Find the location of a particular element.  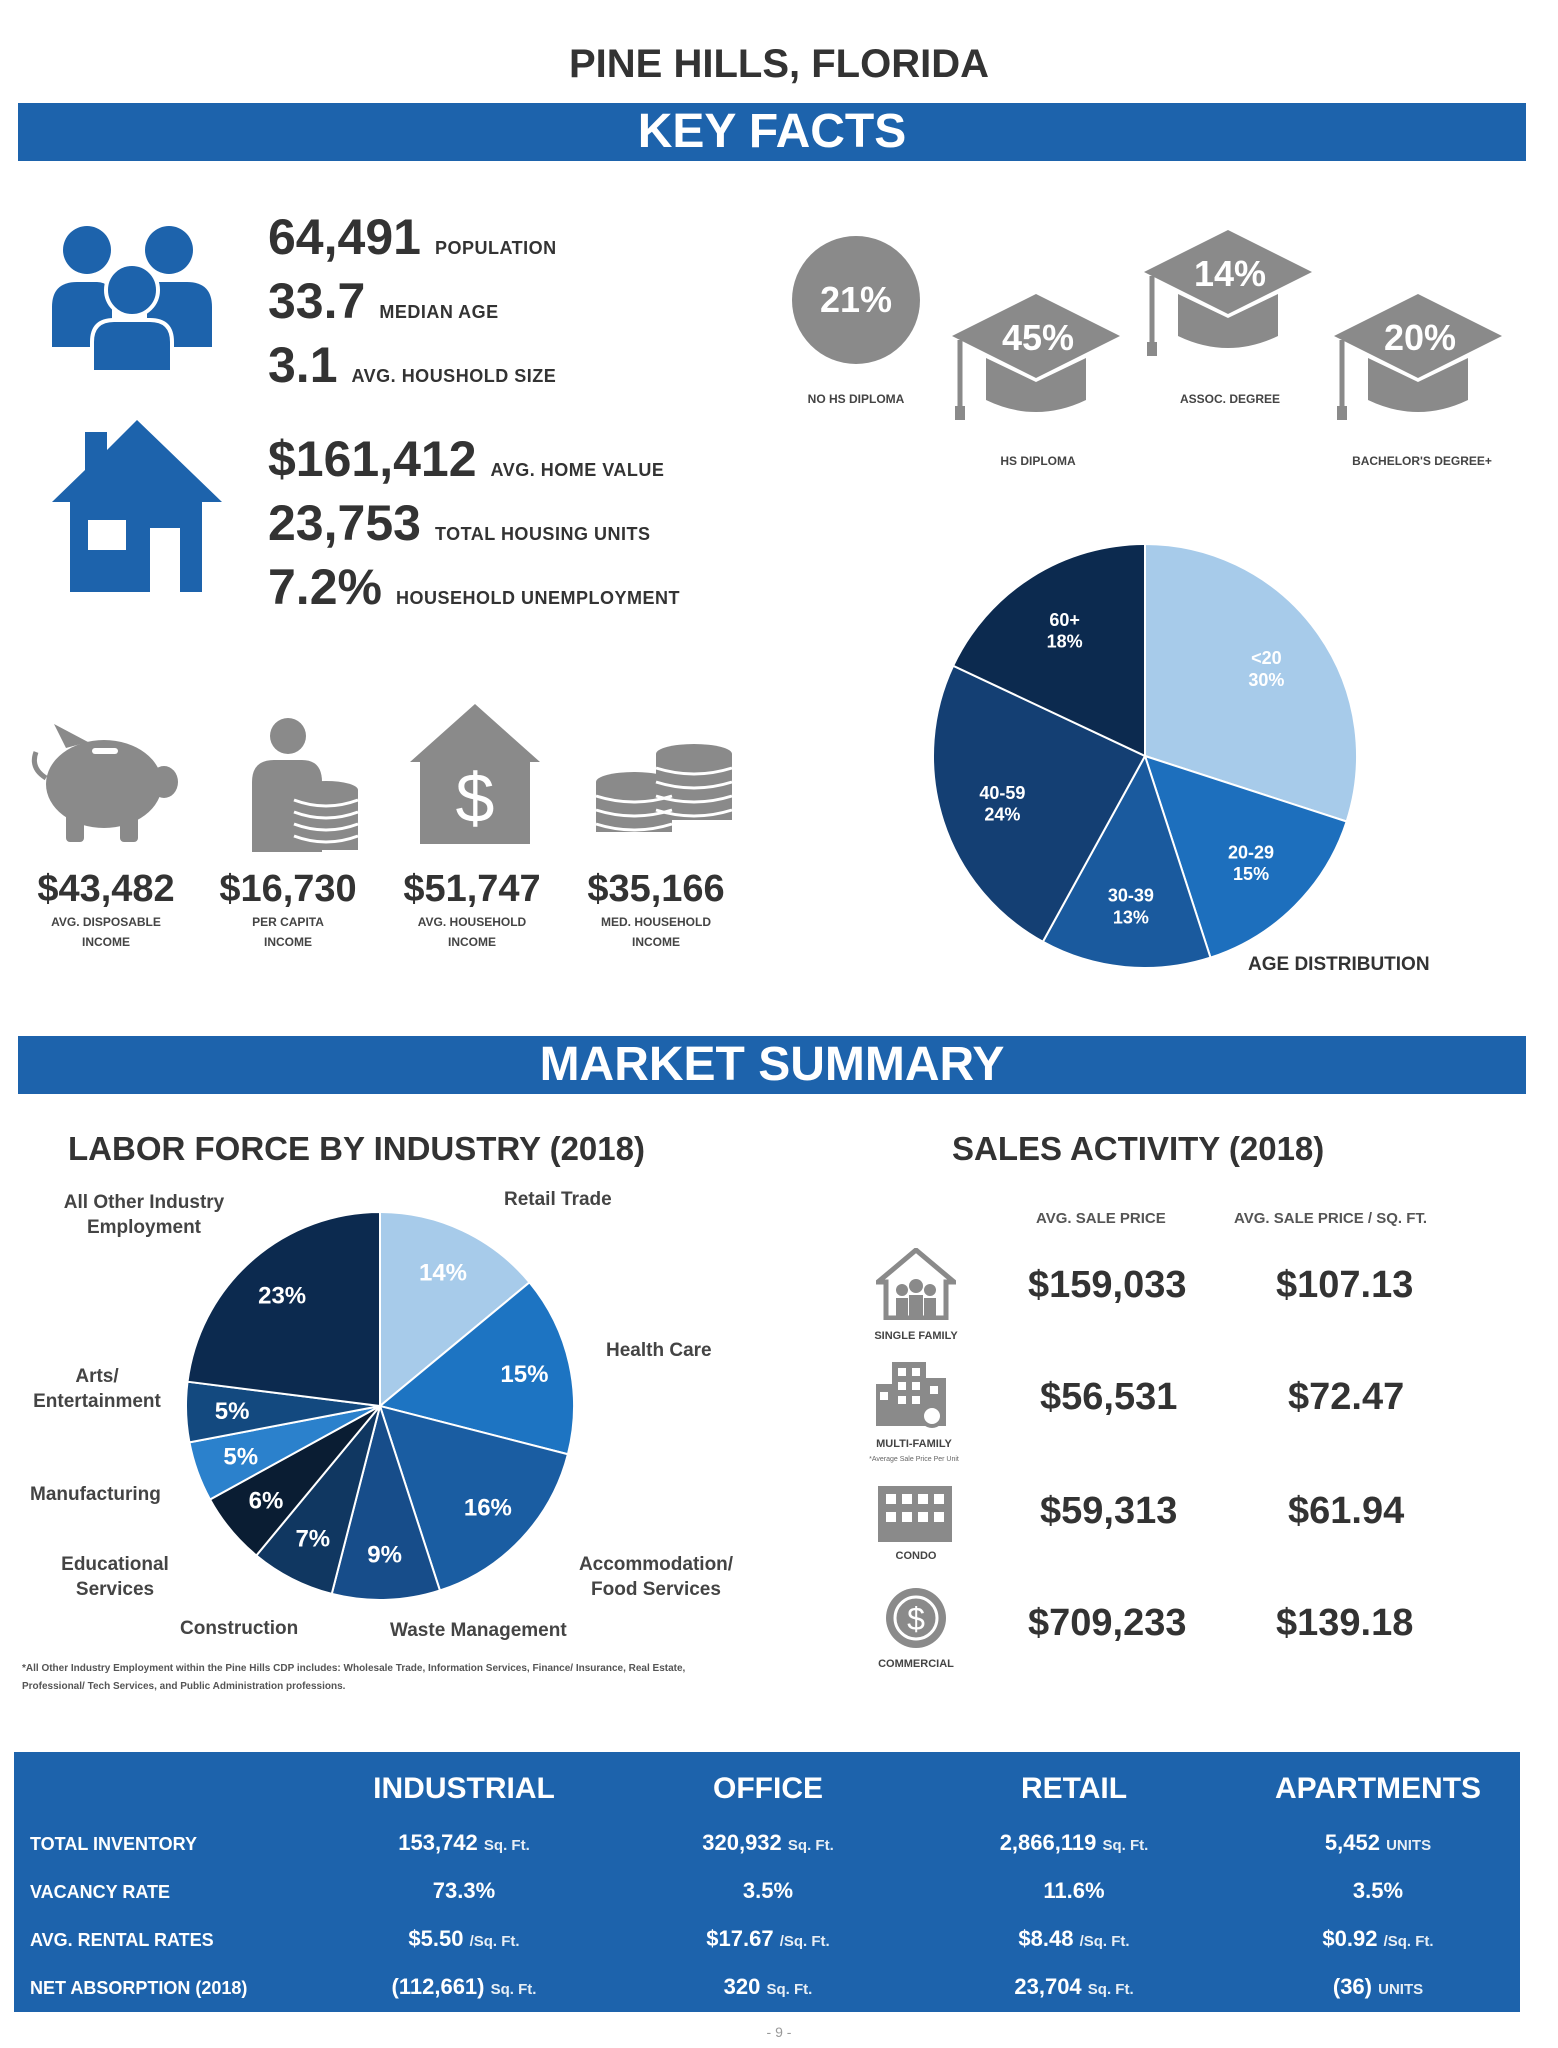

label-manufacturing: Manufacturing is located at coordinates (95, 1494).